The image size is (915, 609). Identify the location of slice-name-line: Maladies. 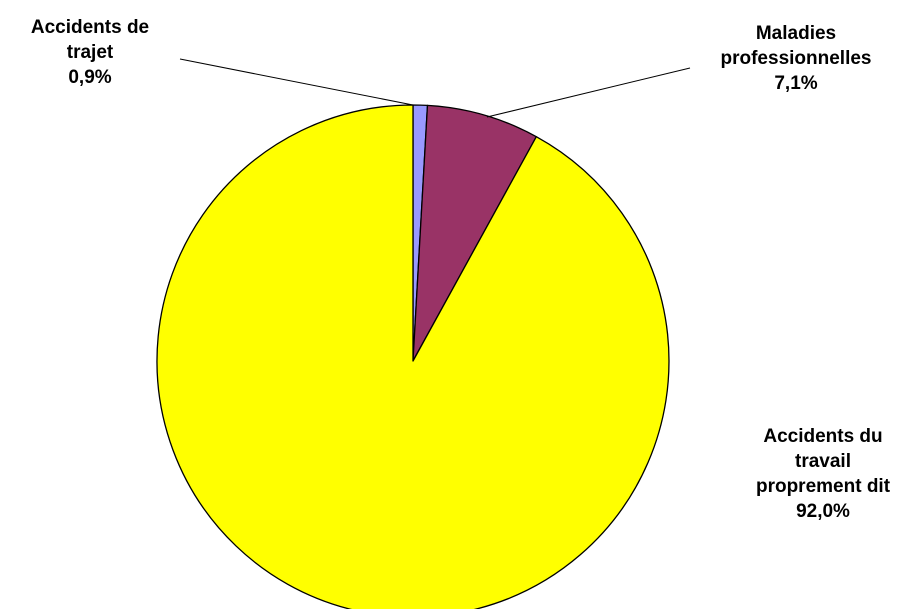
(796, 33).